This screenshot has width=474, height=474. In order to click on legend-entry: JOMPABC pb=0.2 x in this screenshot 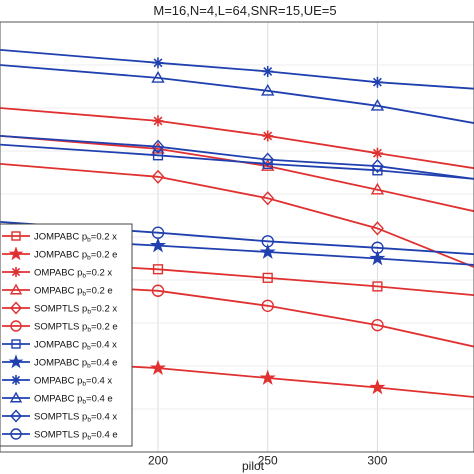, I will do `click(59, 237)`.